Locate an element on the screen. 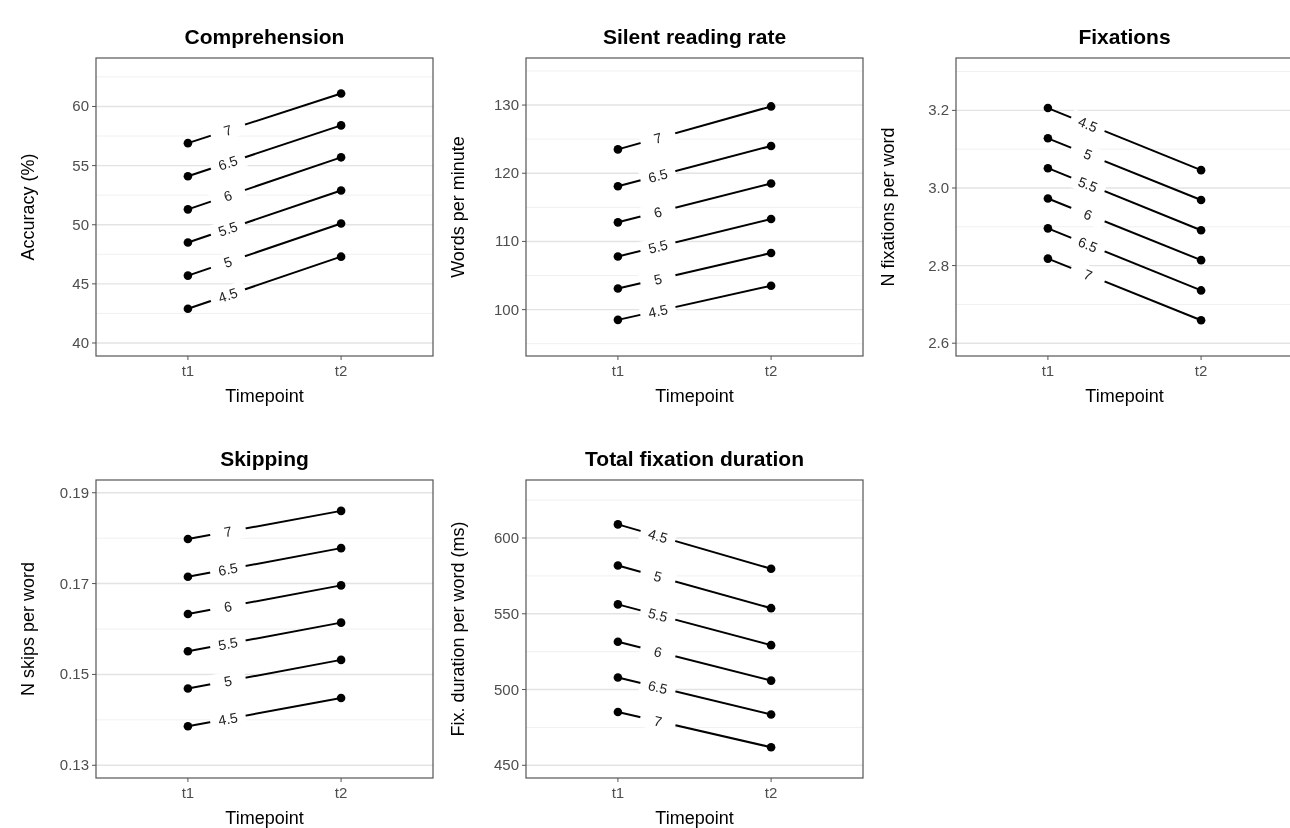  y-tick-label: 0.13 is located at coordinates (74, 765).